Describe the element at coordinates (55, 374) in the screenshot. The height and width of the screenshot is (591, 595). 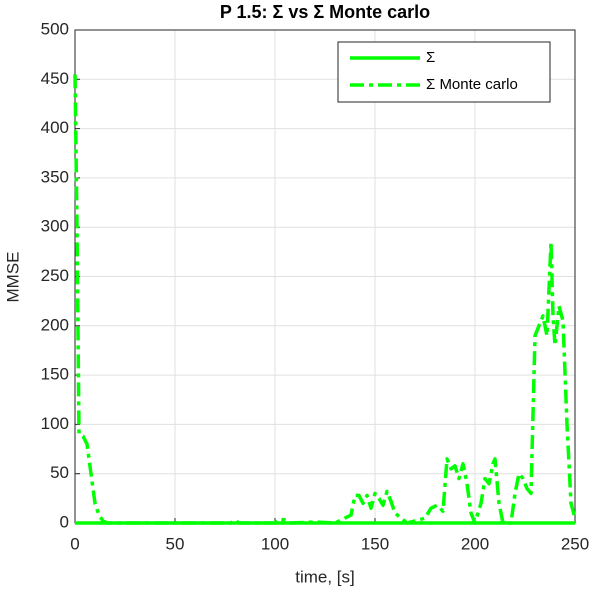
I see `y-tick-label: 150` at that location.